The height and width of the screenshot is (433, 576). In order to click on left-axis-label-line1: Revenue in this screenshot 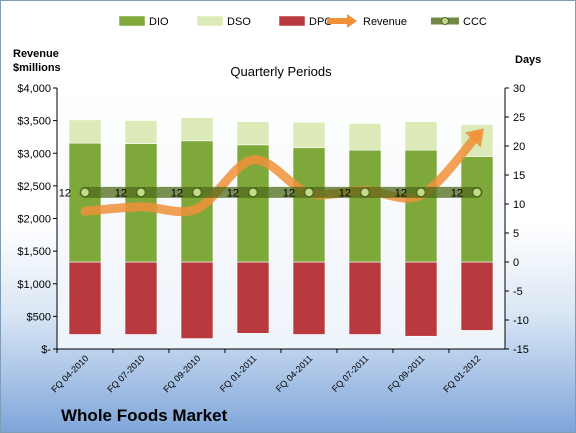, I will do `click(36, 54)`.